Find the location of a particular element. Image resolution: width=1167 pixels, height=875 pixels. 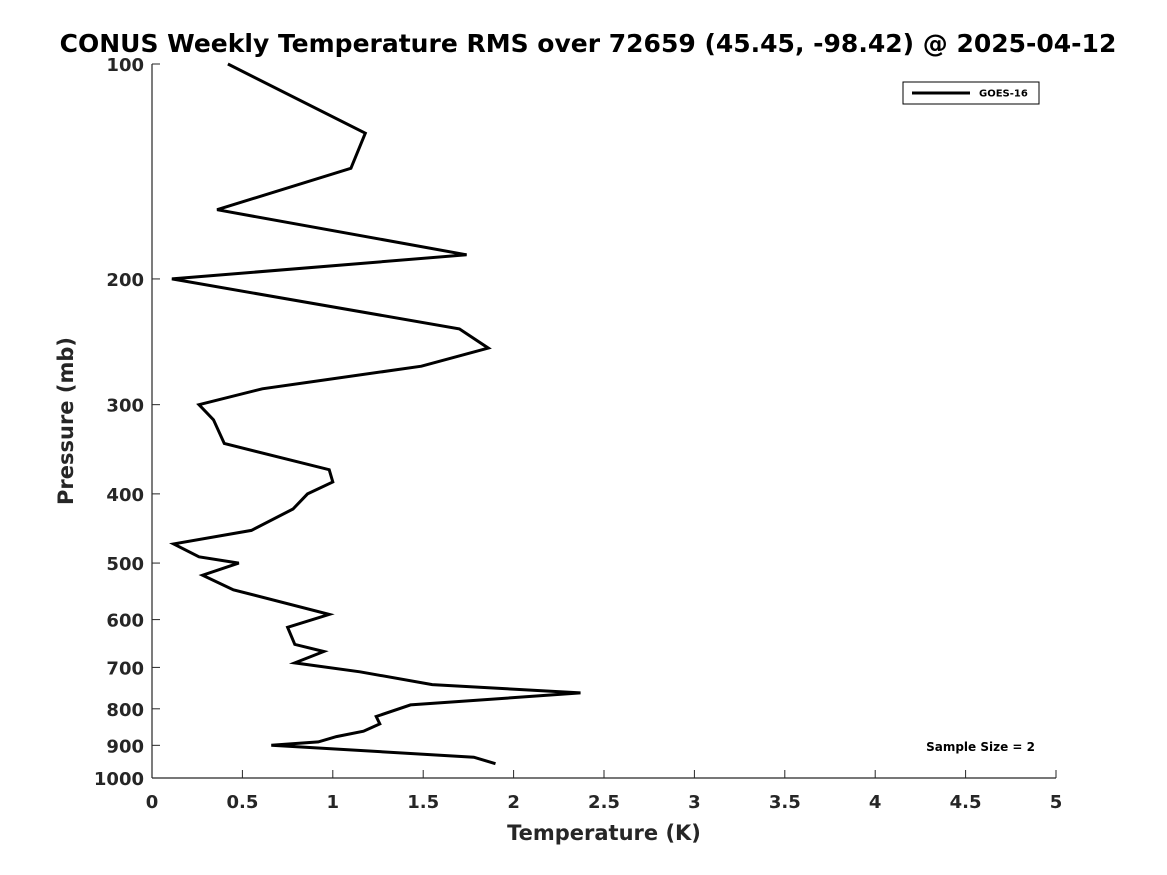

x-tick-label: 0.5 is located at coordinates (242, 802).